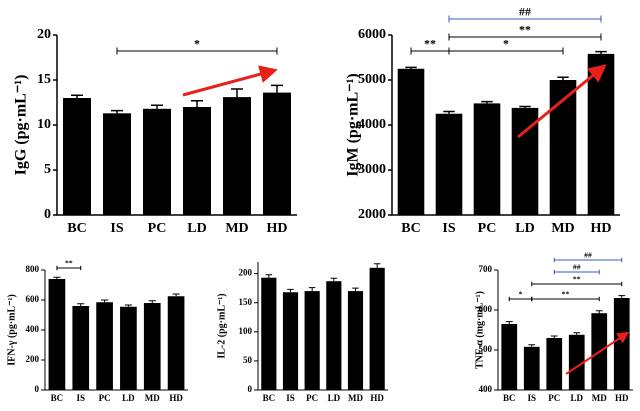  Describe the element at coordinates (246, 302) in the screenshot. I see `y-tick-label: 150` at that location.